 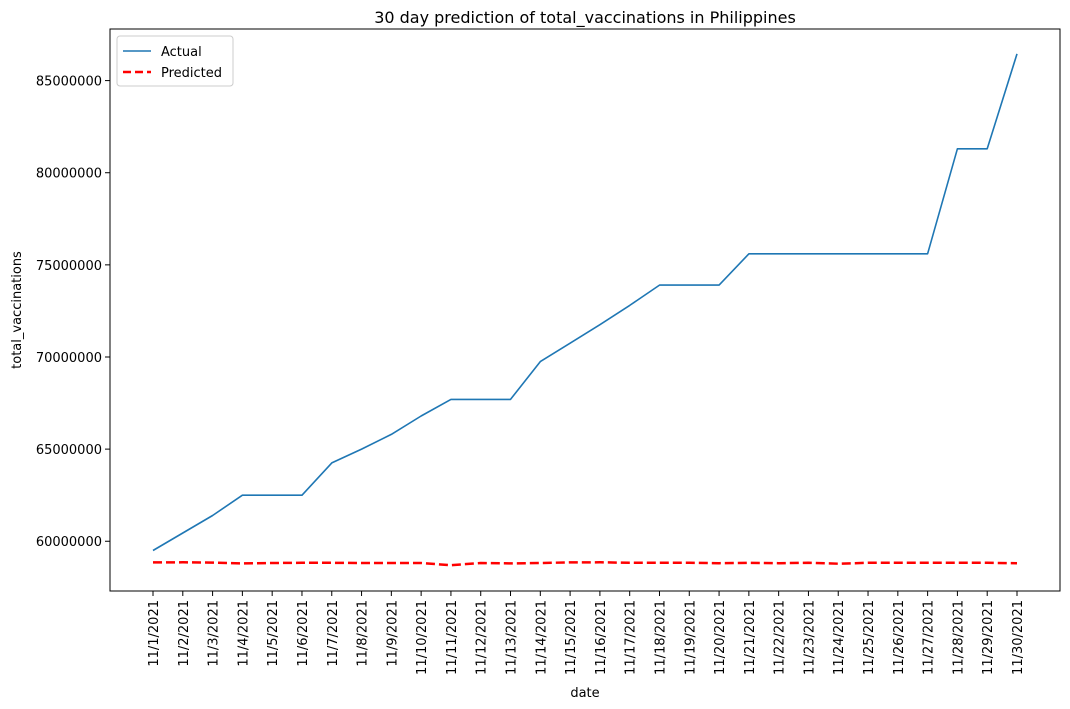 What do you see at coordinates (184, 633) in the screenshot?
I see `x-tick-label: 11/2/2021` at bounding box center [184, 633].